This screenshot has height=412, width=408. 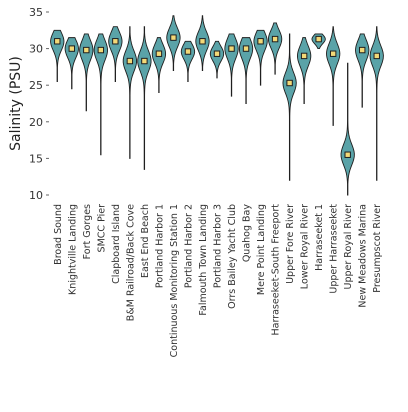 I want to click on y-tick-label: 20, so click(x=36, y=122).